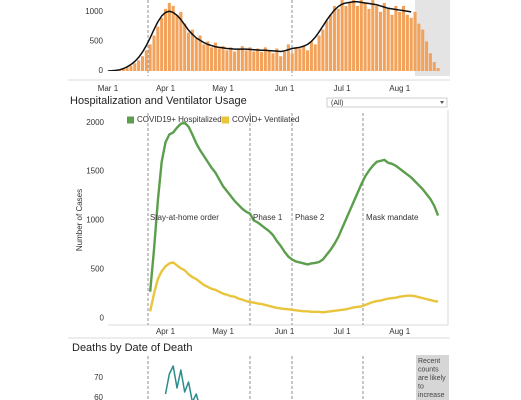 This screenshot has height=400, width=521. What do you see at coordinates (432, 38) in the screenshot?
I see `incomplete-data-shade` at bounding box center [432, 38].